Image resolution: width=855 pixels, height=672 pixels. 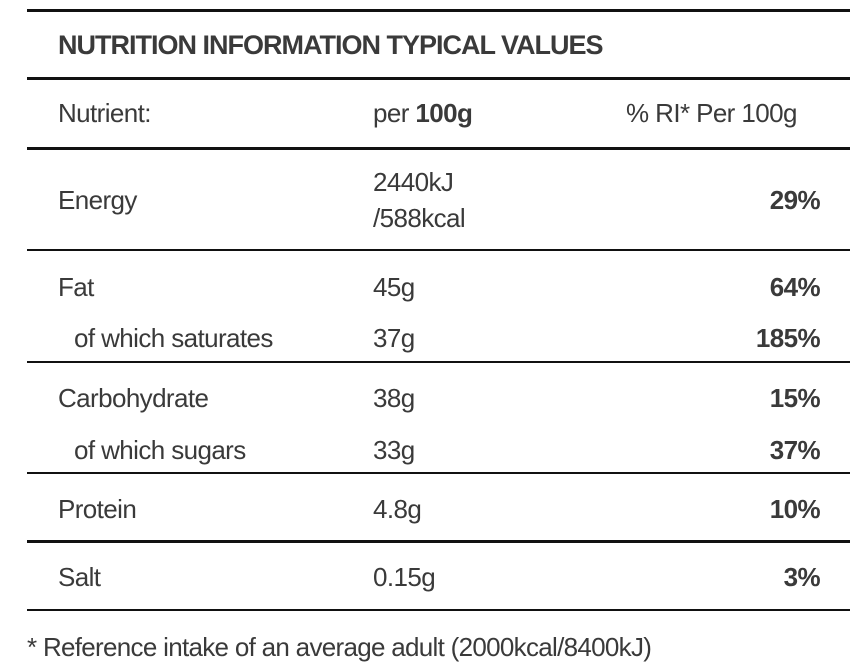 I want to click on per-100g: 4.8g, so click(x=397, y=509).